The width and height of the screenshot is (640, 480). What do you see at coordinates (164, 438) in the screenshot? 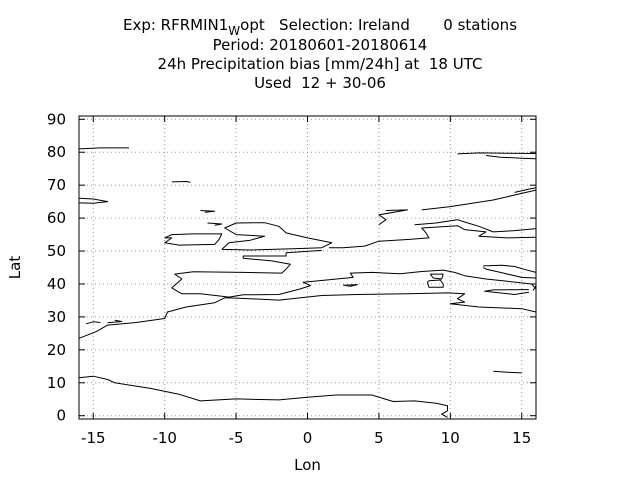
I see `x-tick-label: -10` at bounding box center [164, 438].